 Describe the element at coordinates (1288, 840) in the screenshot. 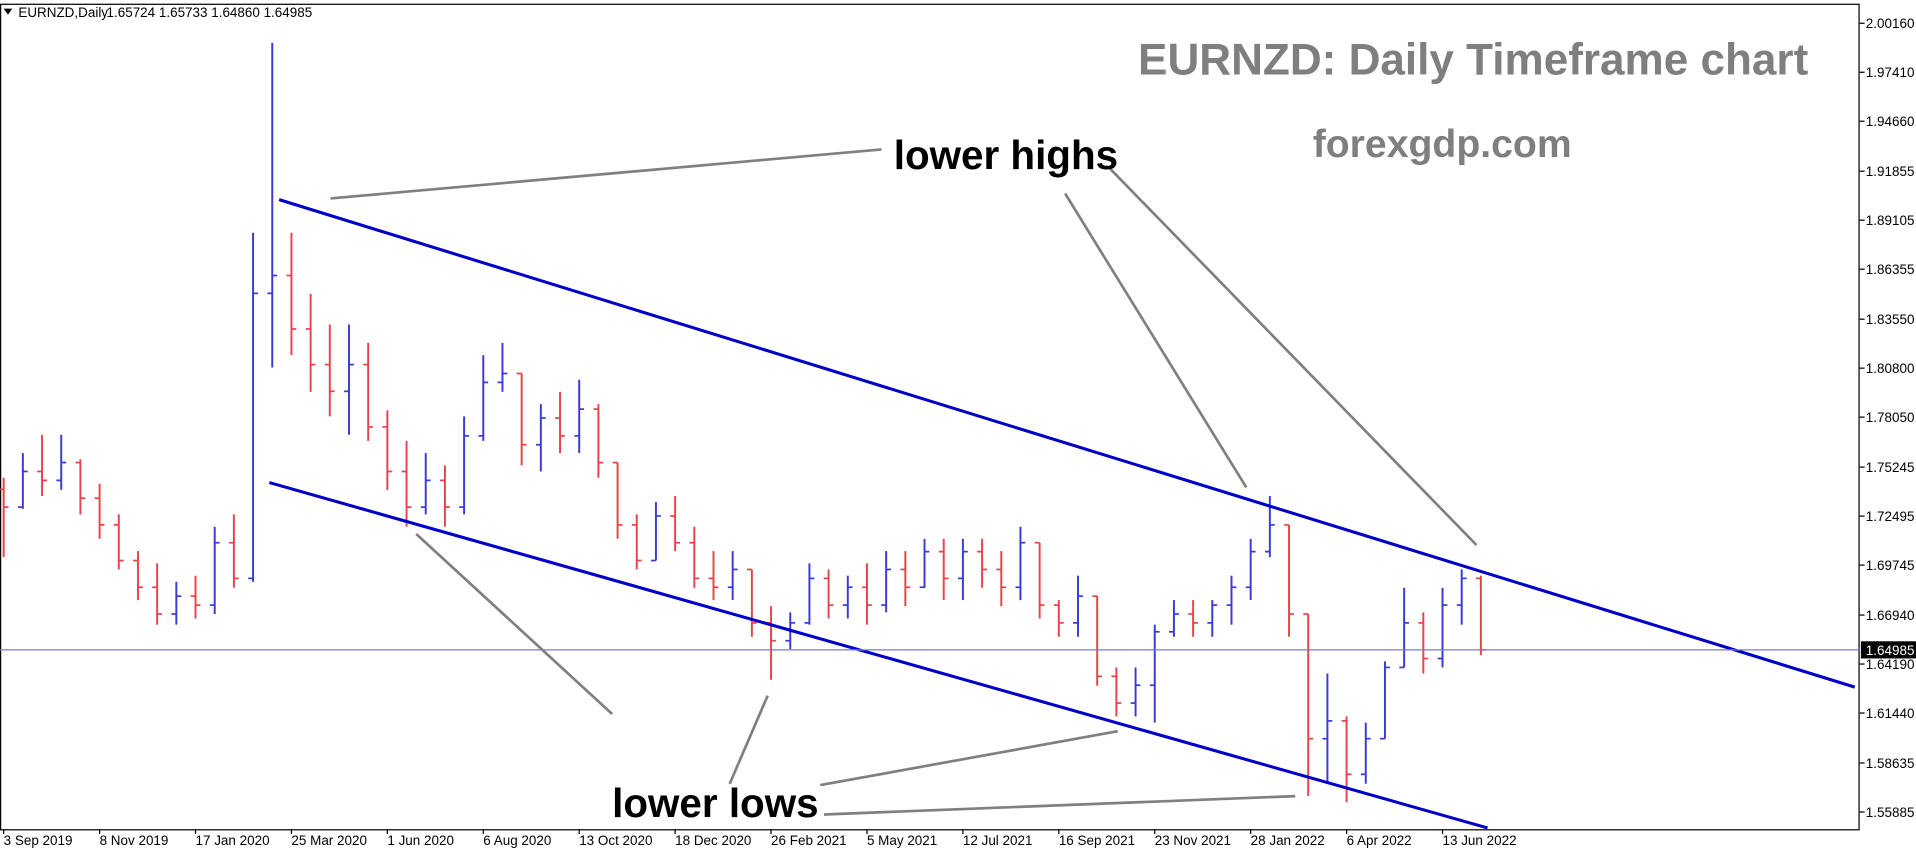

I see `x-tick-label: 28 Jan 2022` at that location.